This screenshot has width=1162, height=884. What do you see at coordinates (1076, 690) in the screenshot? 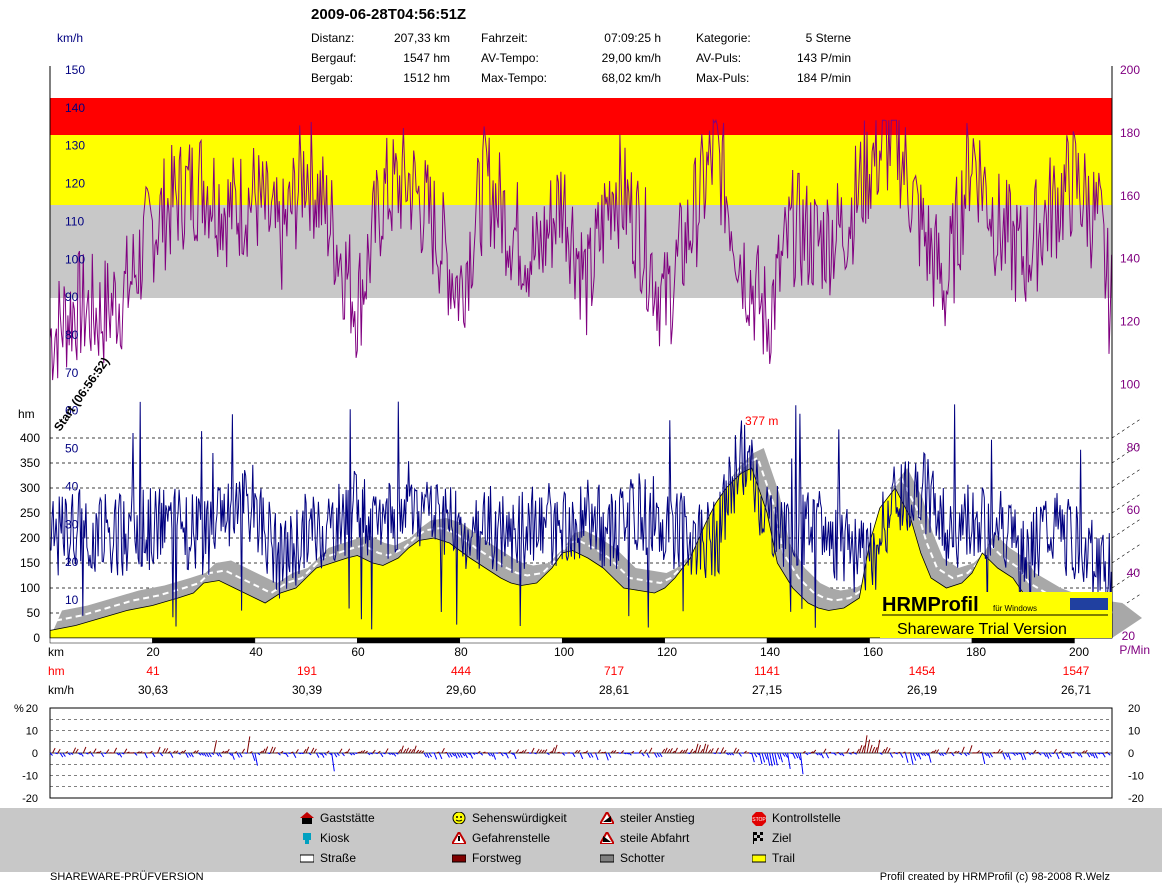
I see `splits-kmh: 26,71` at bounding box center [1076, 690].